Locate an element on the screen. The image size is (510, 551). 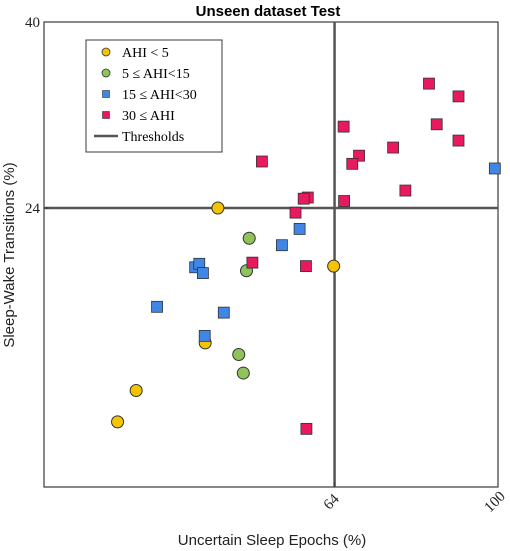
x-tick-label: 64 is located at coordinates (332, 502).